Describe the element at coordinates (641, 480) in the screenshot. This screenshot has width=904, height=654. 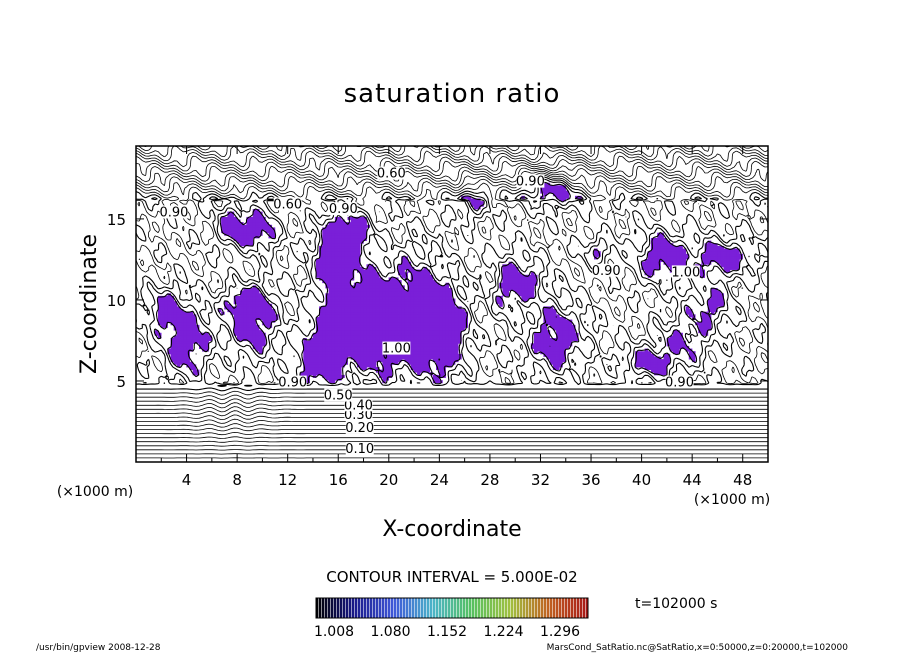
I see `x-tick-label: 40` at that location.